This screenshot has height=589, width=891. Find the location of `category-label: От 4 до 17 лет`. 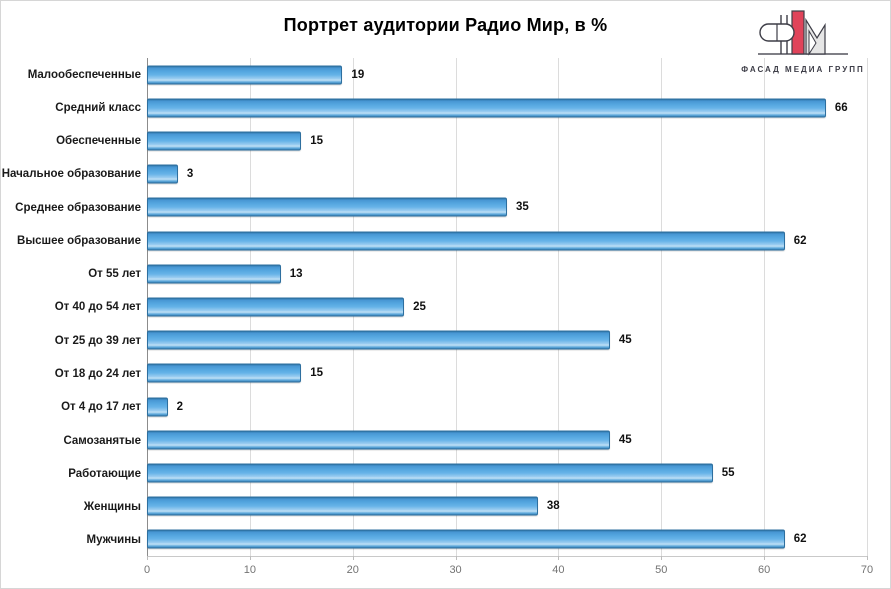

category-label: От 4 до 17 лет is located at coordinates (101, 407).